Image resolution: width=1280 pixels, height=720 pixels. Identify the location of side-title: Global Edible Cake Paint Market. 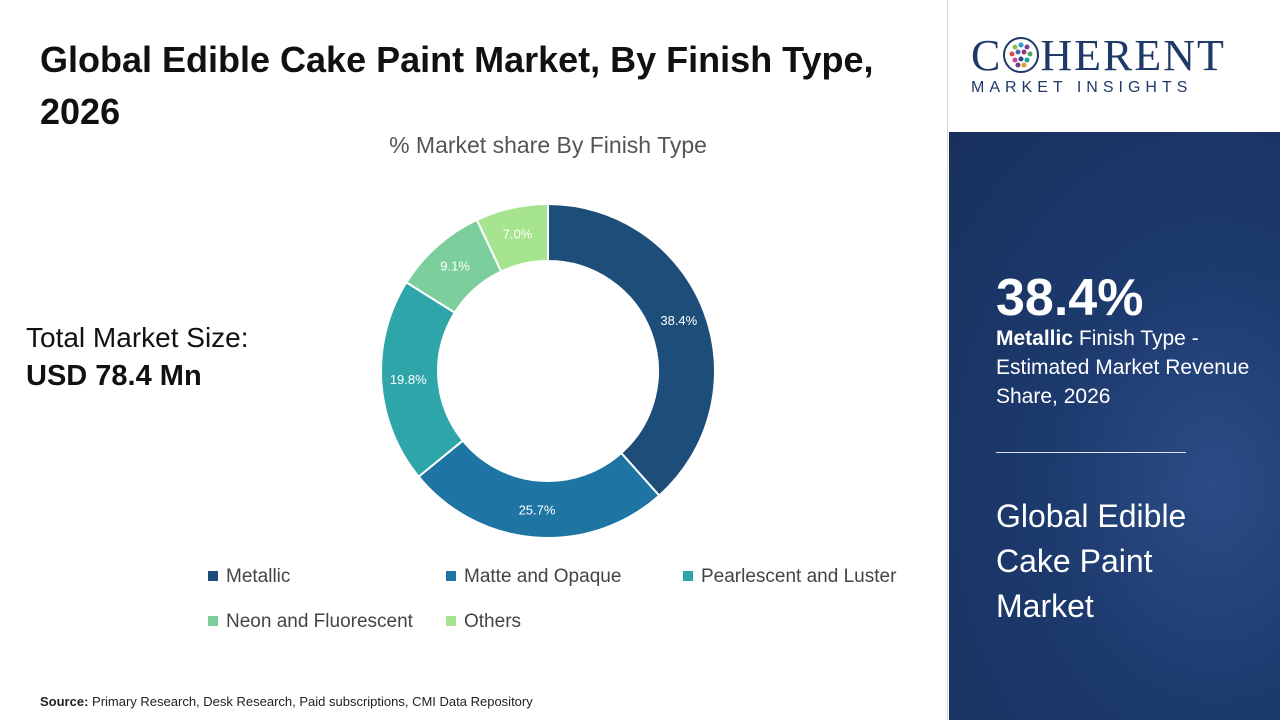
(1091, 561).